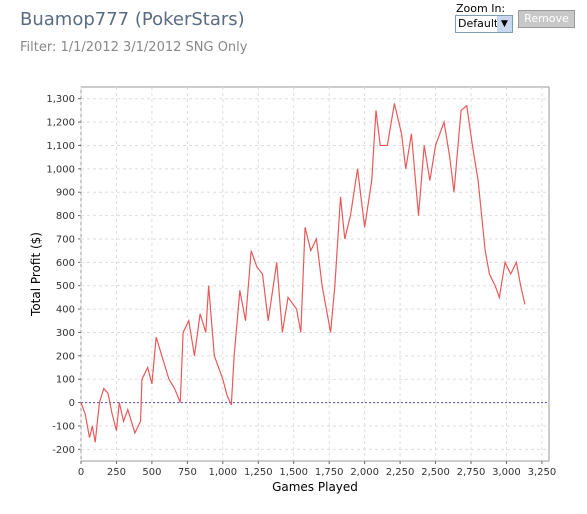 The width and height of the screenshot is (587, 514). What do you see at coordinates (60, 146) in the screenshot?
I see `y-tick-label: 1,100` at bounding box center [60, 146].